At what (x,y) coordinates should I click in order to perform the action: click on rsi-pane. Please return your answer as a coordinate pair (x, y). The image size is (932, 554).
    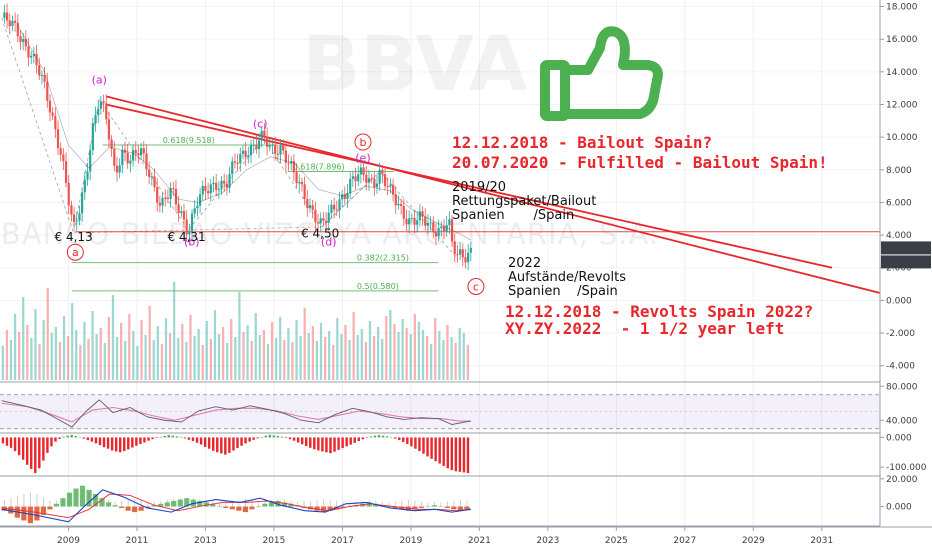
    Looking at the image, I should click on (466, 405).